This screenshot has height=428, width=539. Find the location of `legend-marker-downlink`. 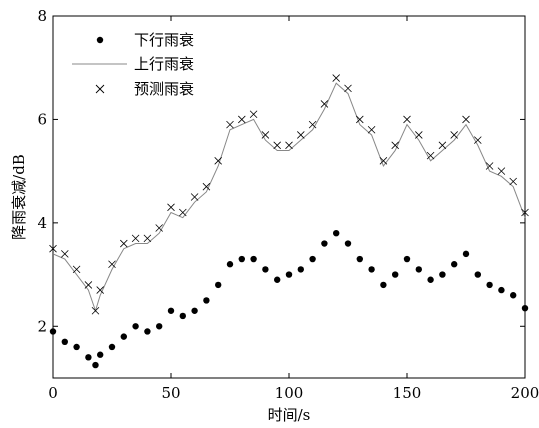

legend-marker-downlink is located at coordinates (100, 40).